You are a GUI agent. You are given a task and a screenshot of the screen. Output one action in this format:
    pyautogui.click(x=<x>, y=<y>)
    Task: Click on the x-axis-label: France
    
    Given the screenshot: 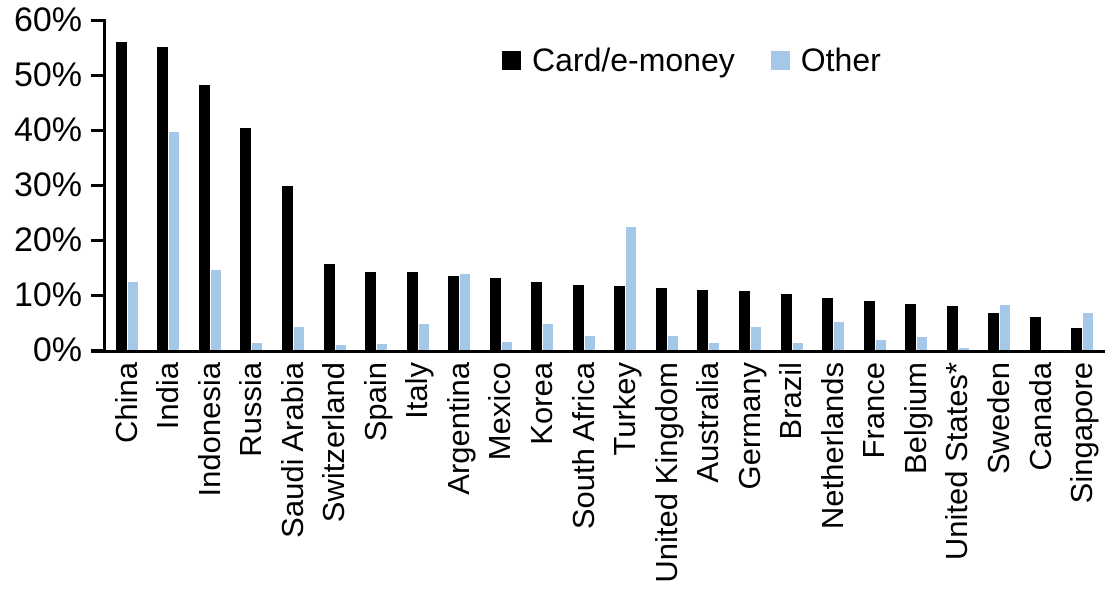 What is the action you would take?
    pyautogui.click(x=874, y=410)
    